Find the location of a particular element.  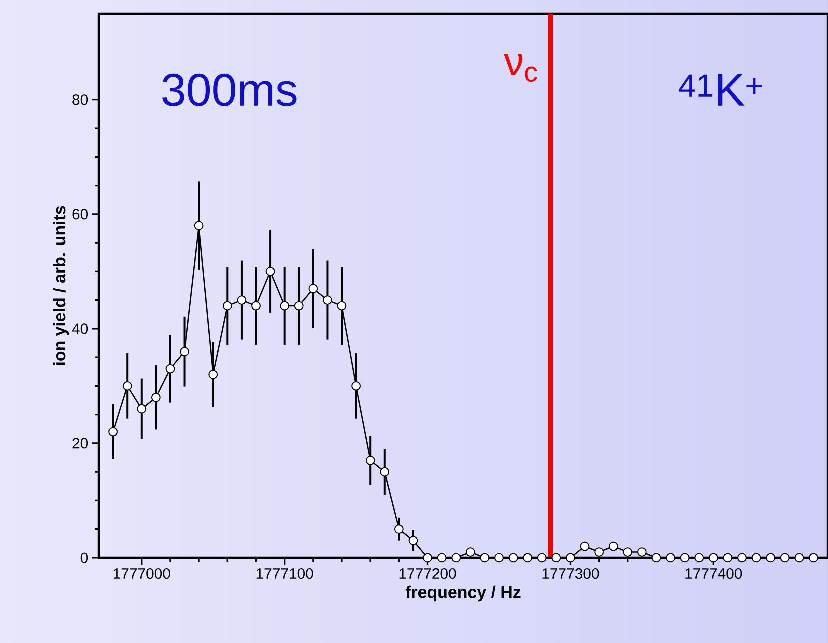

annotation: 300ms is located at coordinates (229, 90).